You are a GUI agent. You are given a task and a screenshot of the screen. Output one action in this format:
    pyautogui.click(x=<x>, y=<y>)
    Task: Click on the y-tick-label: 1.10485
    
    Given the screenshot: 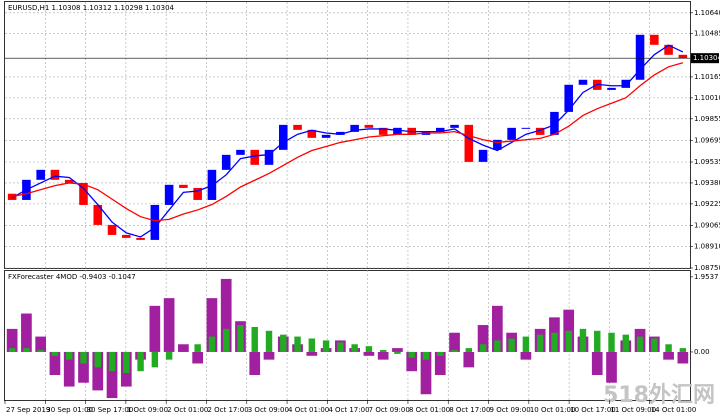 What is the action you would take?
    pyautogui.click(x=707, y=34)
    